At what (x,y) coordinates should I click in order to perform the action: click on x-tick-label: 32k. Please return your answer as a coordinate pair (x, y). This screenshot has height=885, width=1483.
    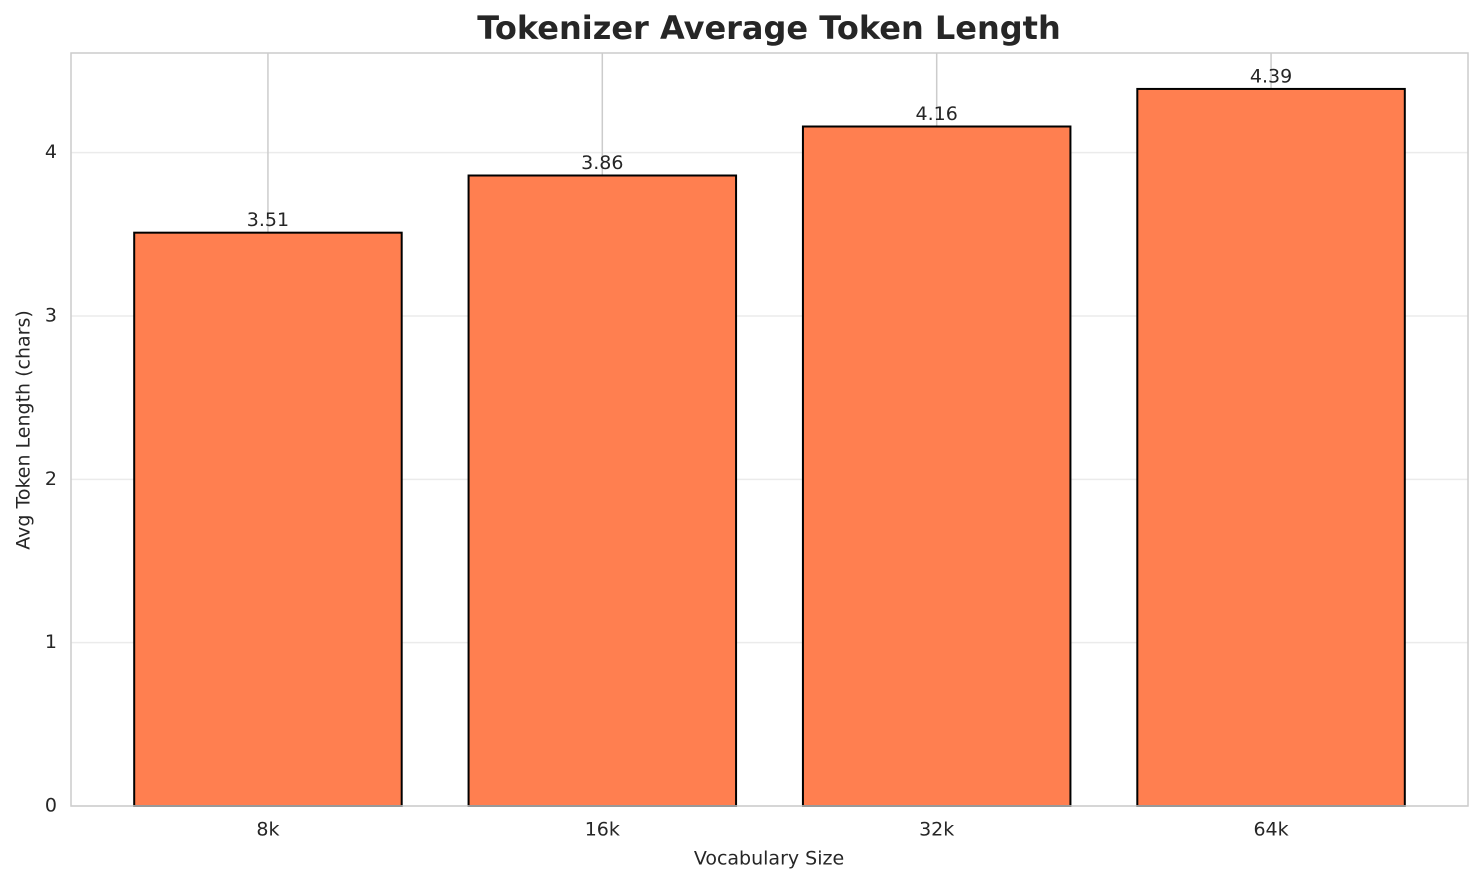
    Looking at the image, I should click on (936, 830).